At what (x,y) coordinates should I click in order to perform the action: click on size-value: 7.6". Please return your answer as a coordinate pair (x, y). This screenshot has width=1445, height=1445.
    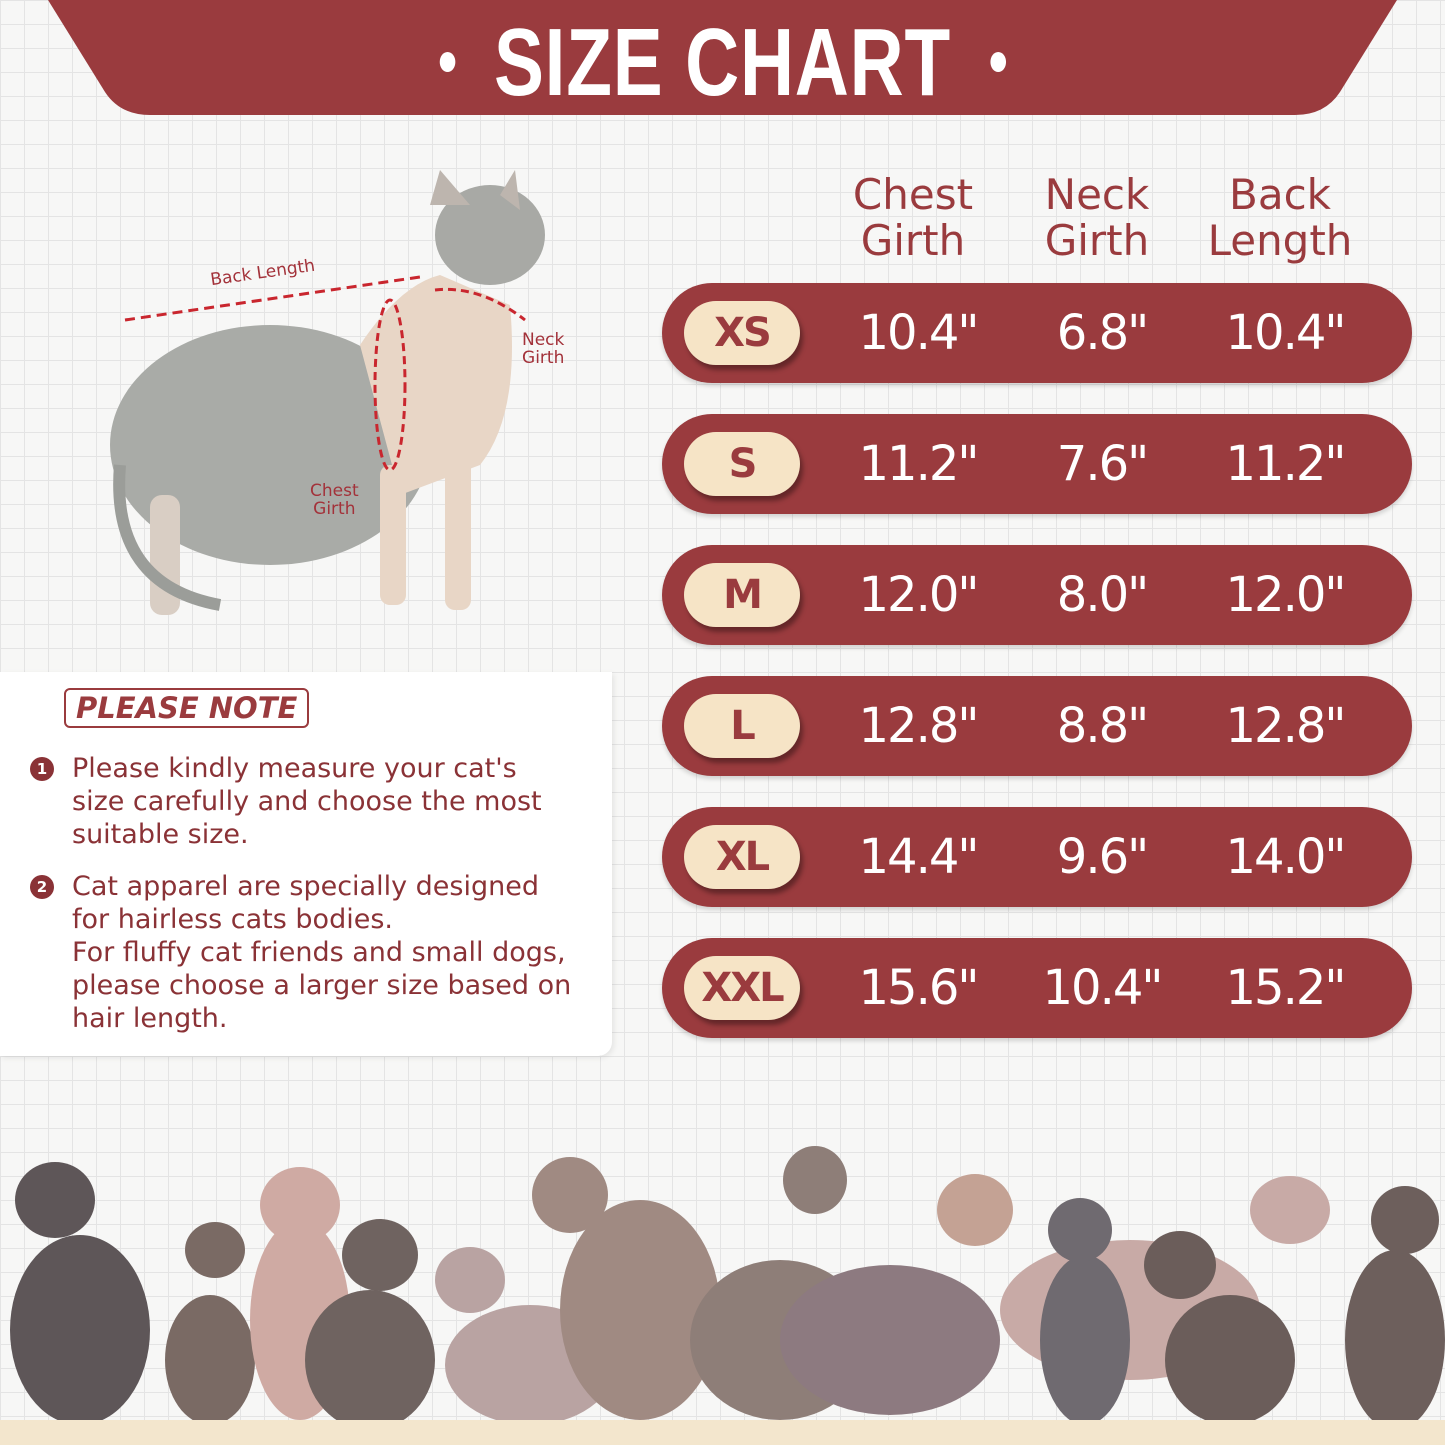
    Looking at the image, I should click on (1102, 464).